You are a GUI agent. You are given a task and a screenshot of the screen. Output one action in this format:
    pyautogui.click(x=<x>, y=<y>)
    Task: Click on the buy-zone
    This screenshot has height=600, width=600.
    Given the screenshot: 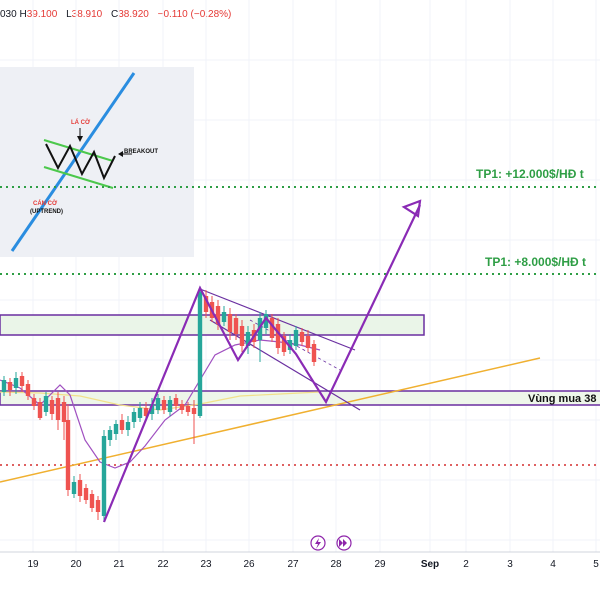 What is the action you would take?
    pyautogui.click(x=300, y=398)
    